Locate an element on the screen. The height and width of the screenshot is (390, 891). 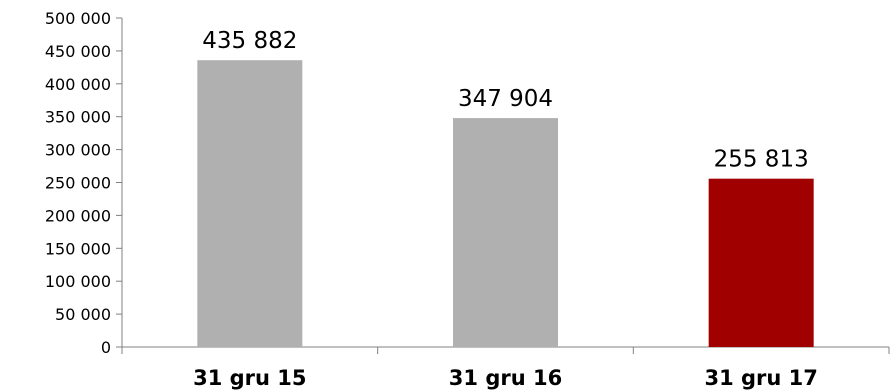
y-tick-label: 0 is located at coordinates (106, 347).